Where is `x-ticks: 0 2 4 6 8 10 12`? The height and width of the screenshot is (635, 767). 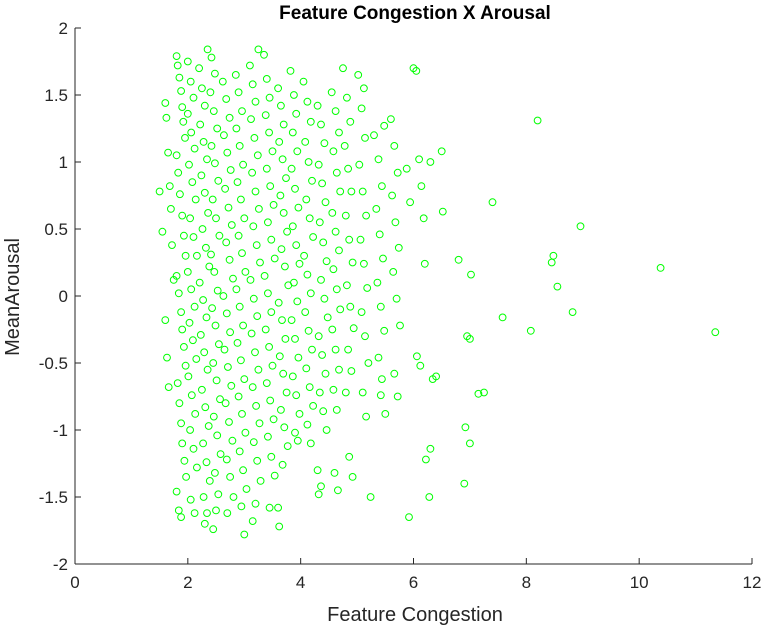
x-ticks: 0 2 4 6 8 10 12 is located at coordinates (415, 575).